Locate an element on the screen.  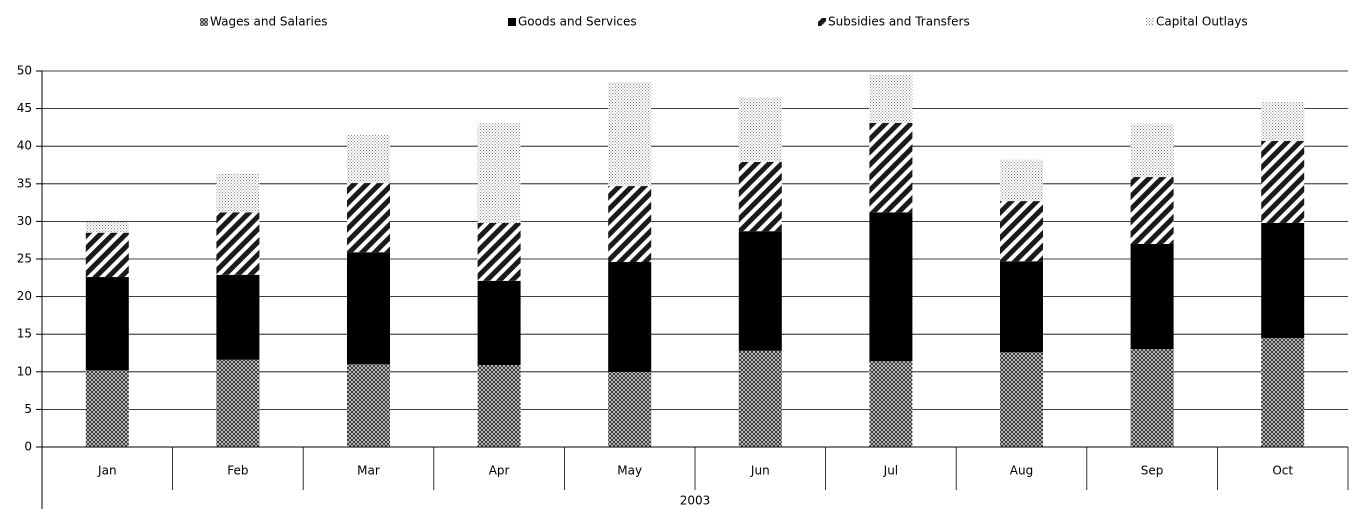
y-tick-label: 35 is located at coordinates (24, 183).